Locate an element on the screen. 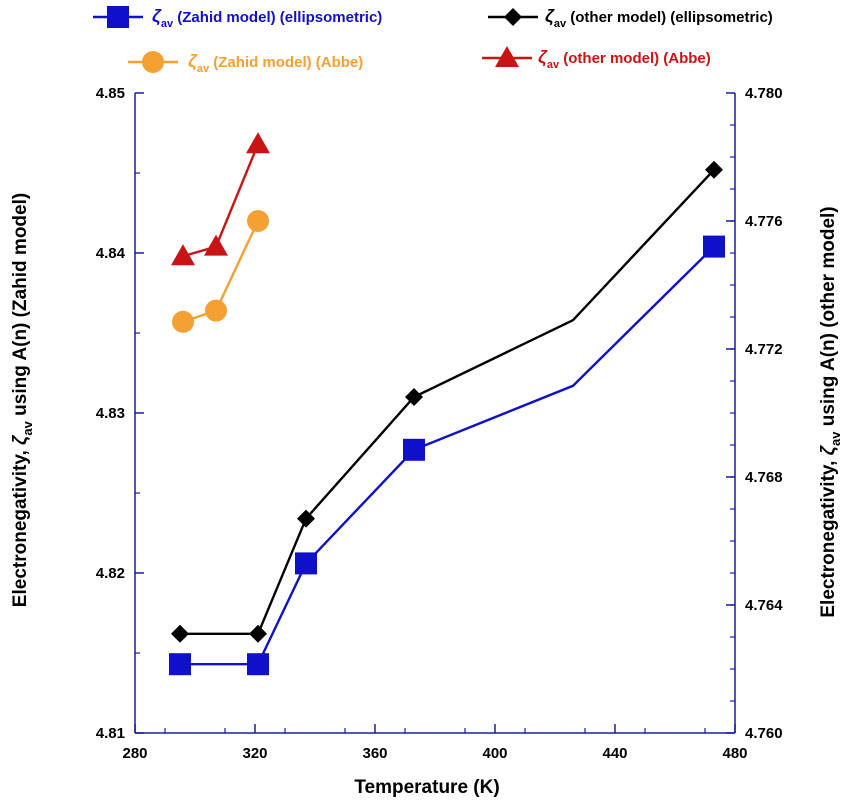  legend-label: ζav (Zahid model) (ellipsometric) is located at coordinates (267, 18).